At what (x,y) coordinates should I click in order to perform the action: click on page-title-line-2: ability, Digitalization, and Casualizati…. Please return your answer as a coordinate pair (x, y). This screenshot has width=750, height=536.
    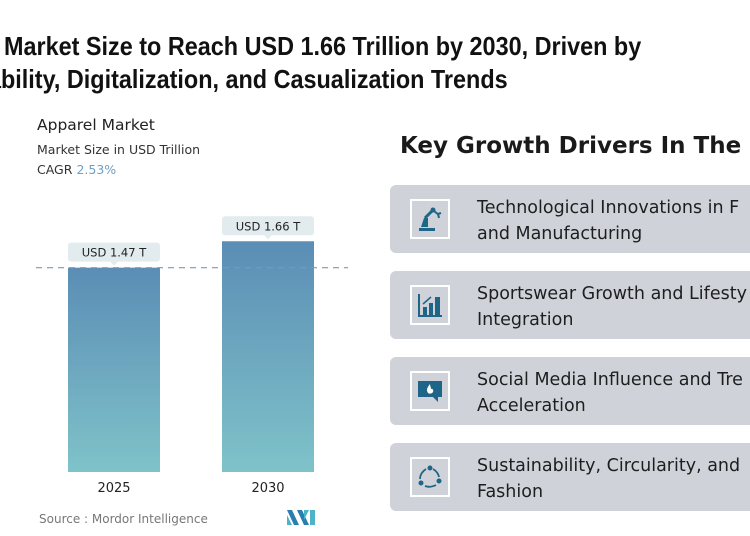
    Looking at the image, I should click on (254, 79).